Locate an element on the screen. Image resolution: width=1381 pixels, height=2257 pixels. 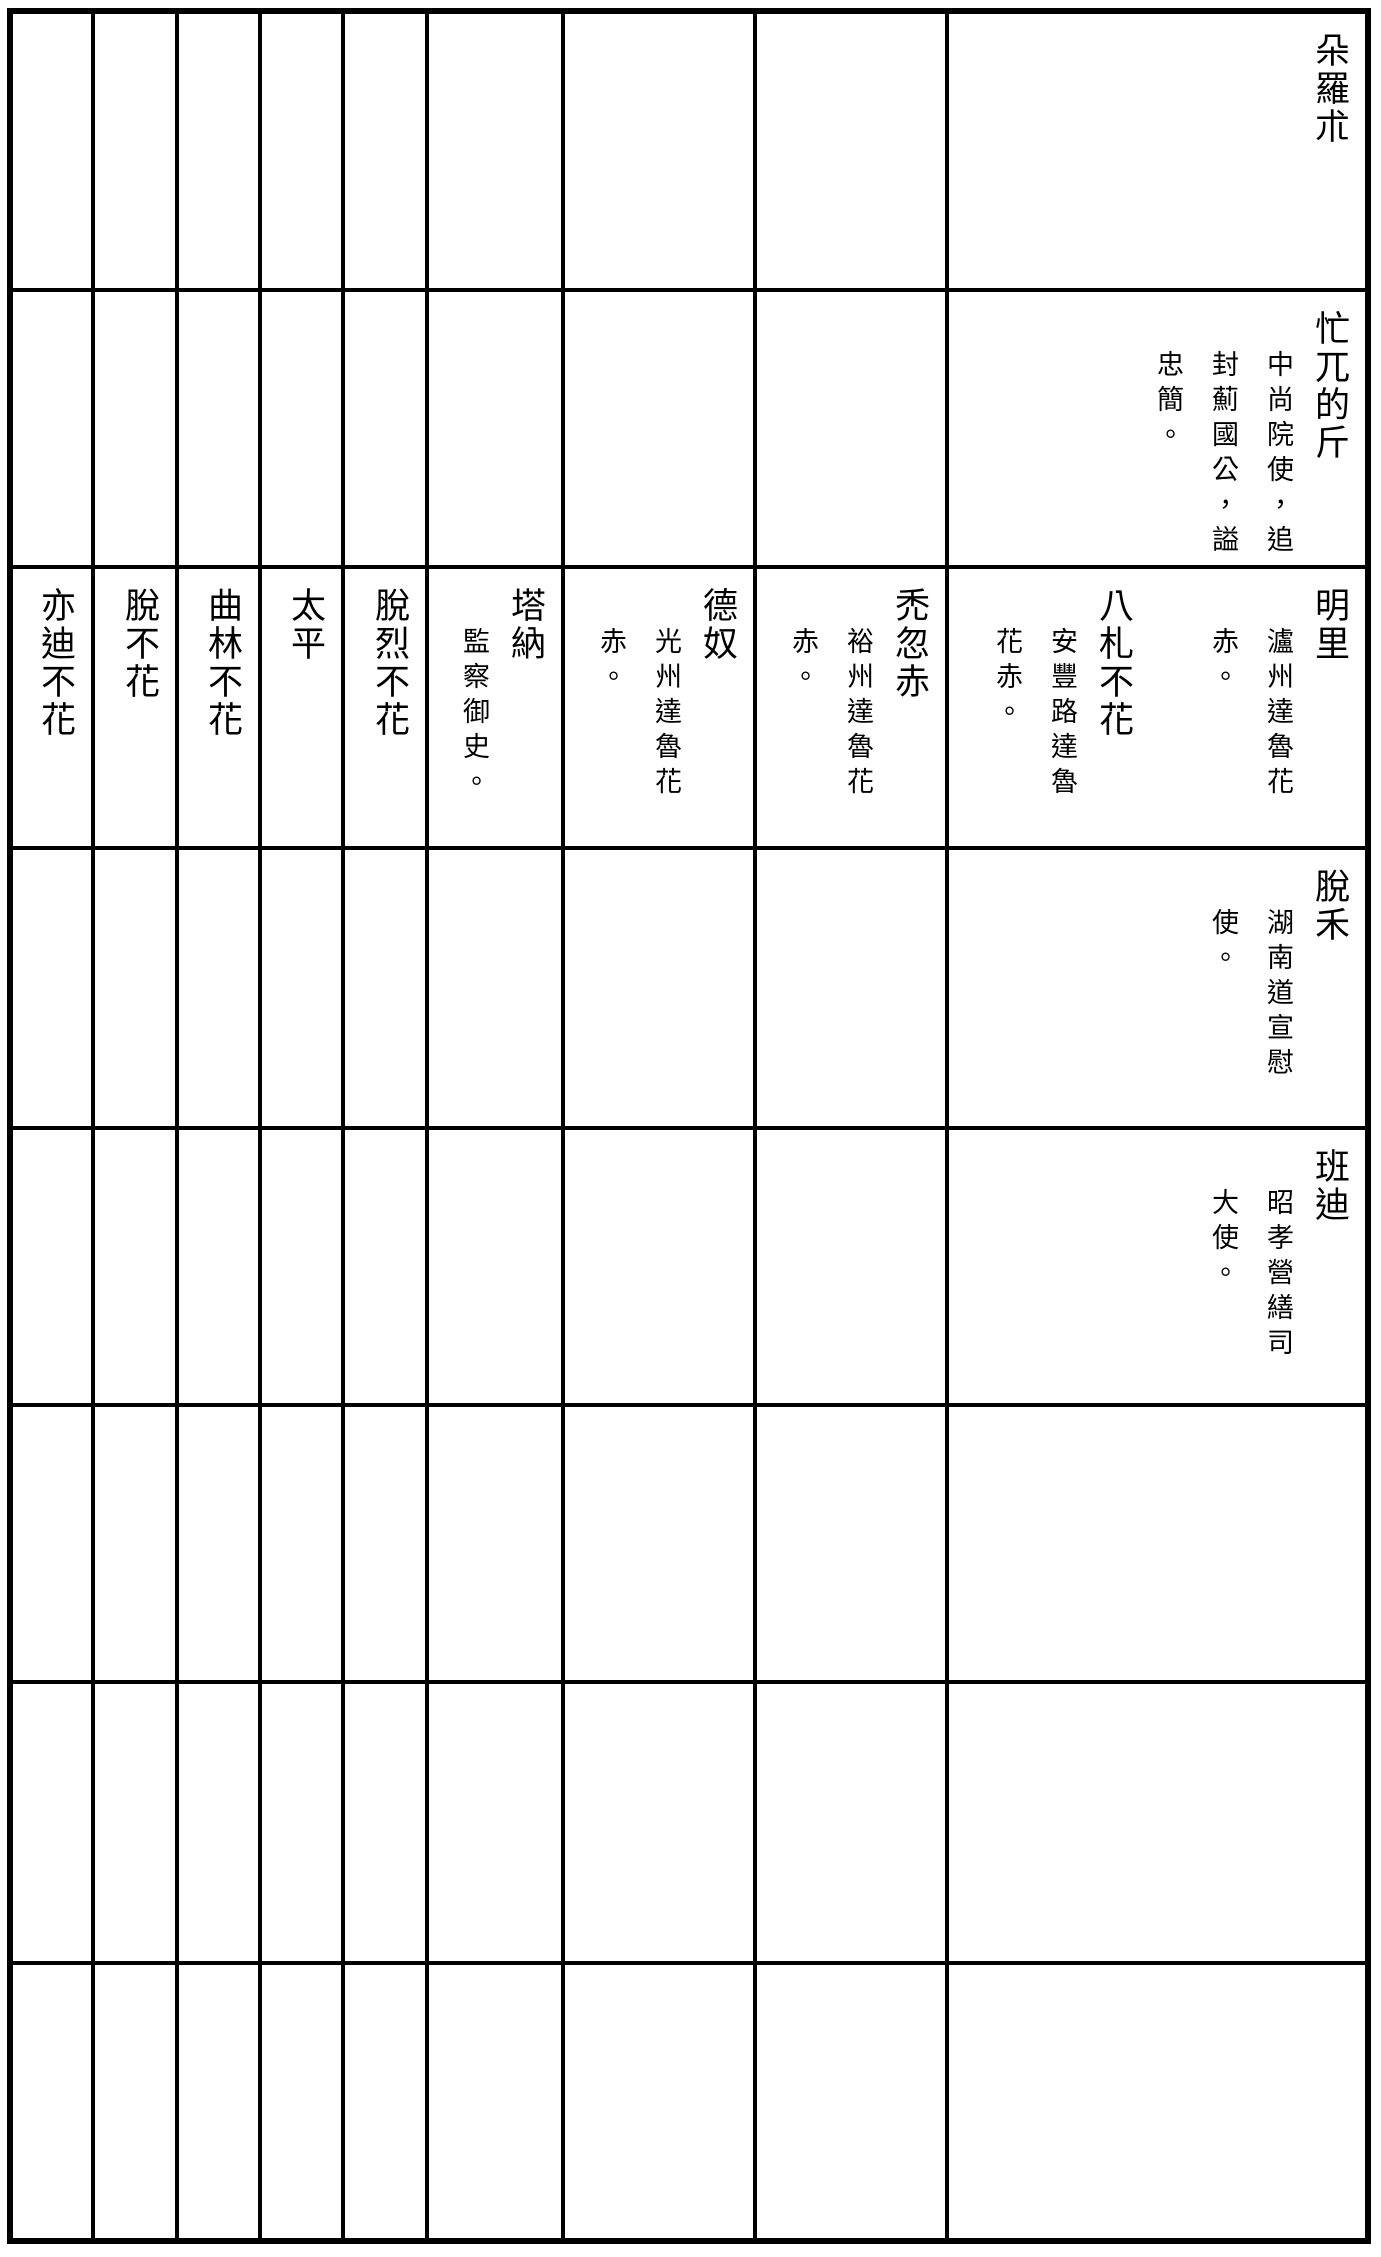
person-office-note: 瀘州達魯花 赤。 is located at coordinates (1250, 713).